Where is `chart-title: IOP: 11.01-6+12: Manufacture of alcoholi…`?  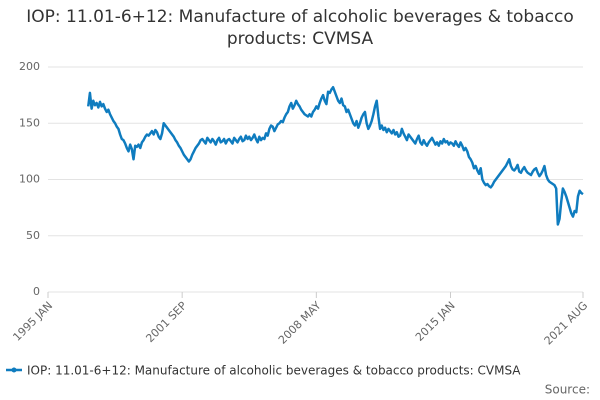 chart-title: IOP: 11.01-6+12: Manufacture of alcoholi… is located at coordinates (300, 28).